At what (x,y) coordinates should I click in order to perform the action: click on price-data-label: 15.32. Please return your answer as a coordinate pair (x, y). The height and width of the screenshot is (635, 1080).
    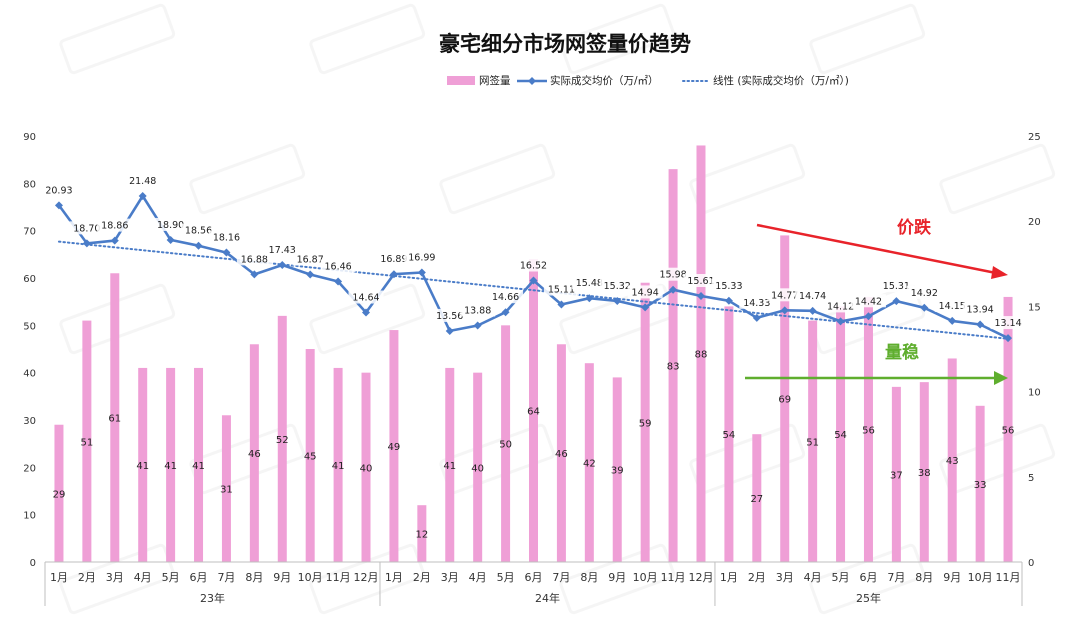
    Looking at the image, I should click on (617, 286).